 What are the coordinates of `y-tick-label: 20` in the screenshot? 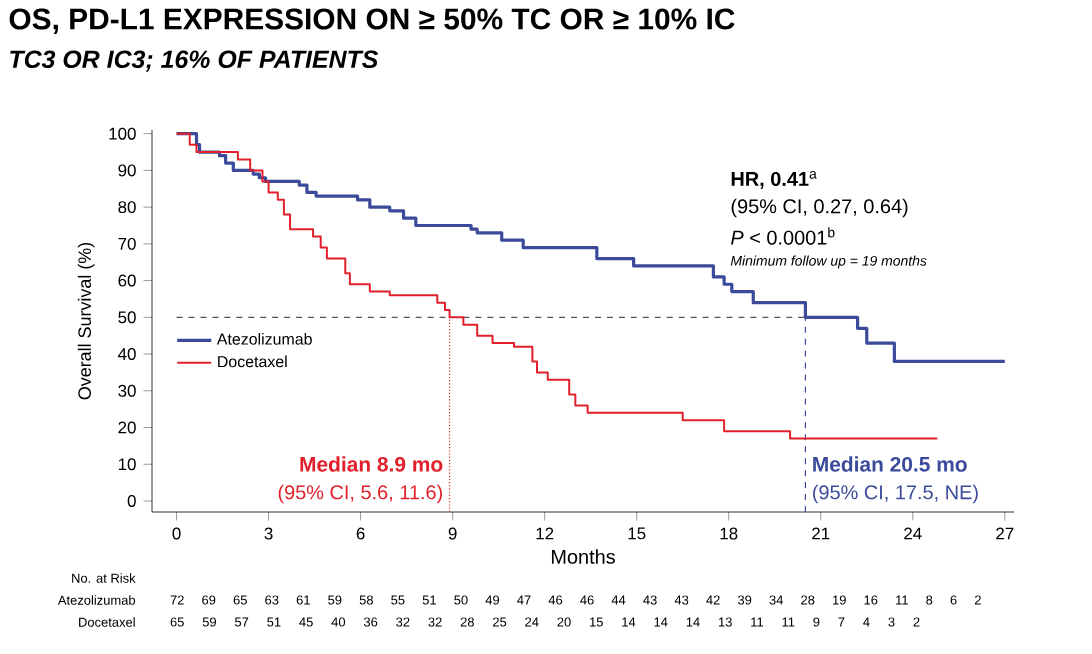 It's located at (127, 427).